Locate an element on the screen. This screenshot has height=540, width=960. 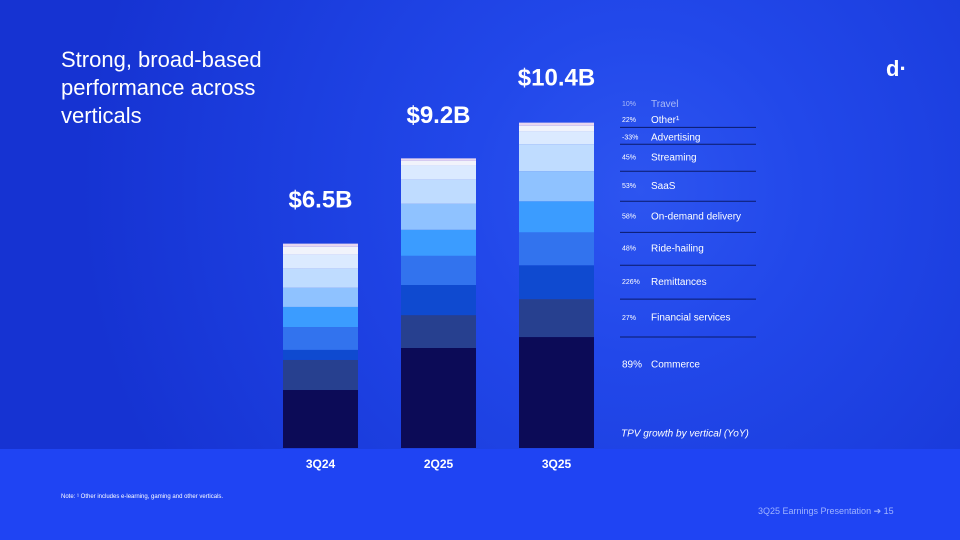
legend-growth: 58% is located at coordinates (629, 217).